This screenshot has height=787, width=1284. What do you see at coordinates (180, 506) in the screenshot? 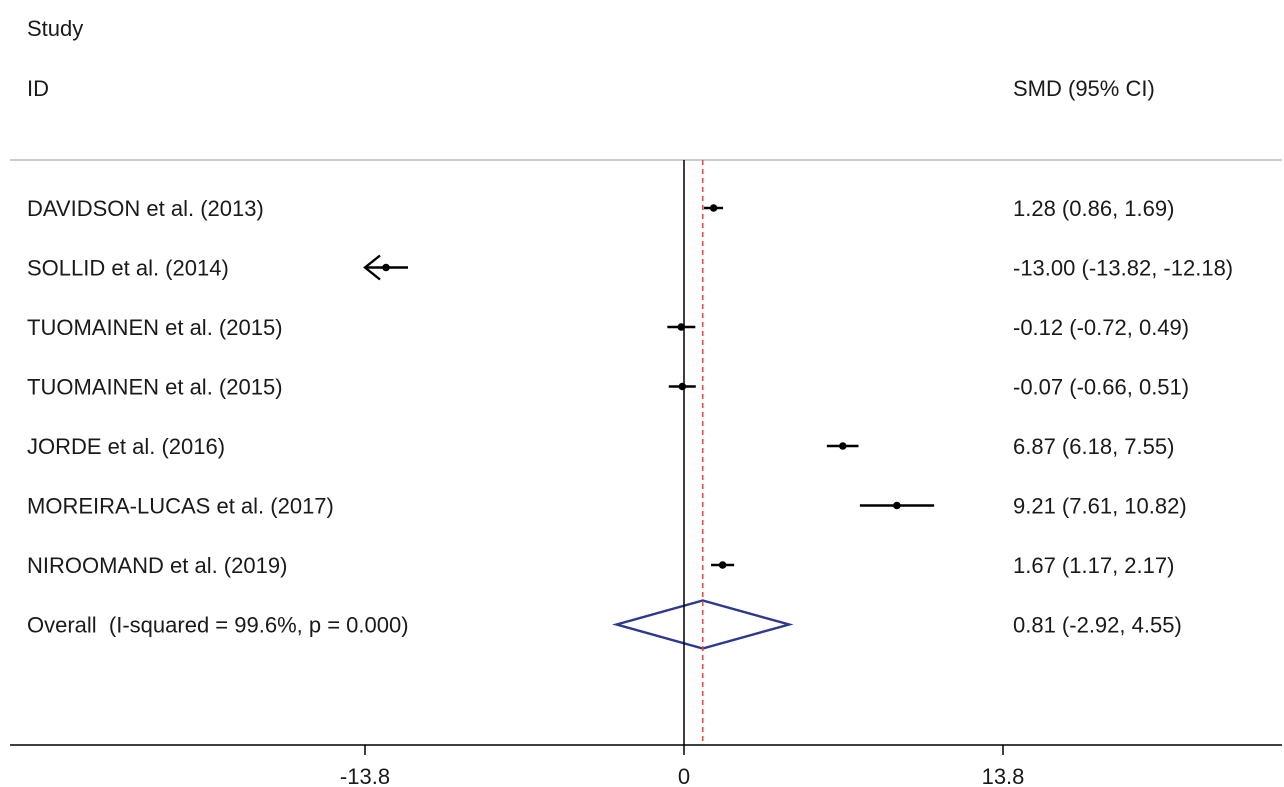
I see `study-label: MOREIRA-LUCAS et al. (2017)` at bounding box center [180, 506].